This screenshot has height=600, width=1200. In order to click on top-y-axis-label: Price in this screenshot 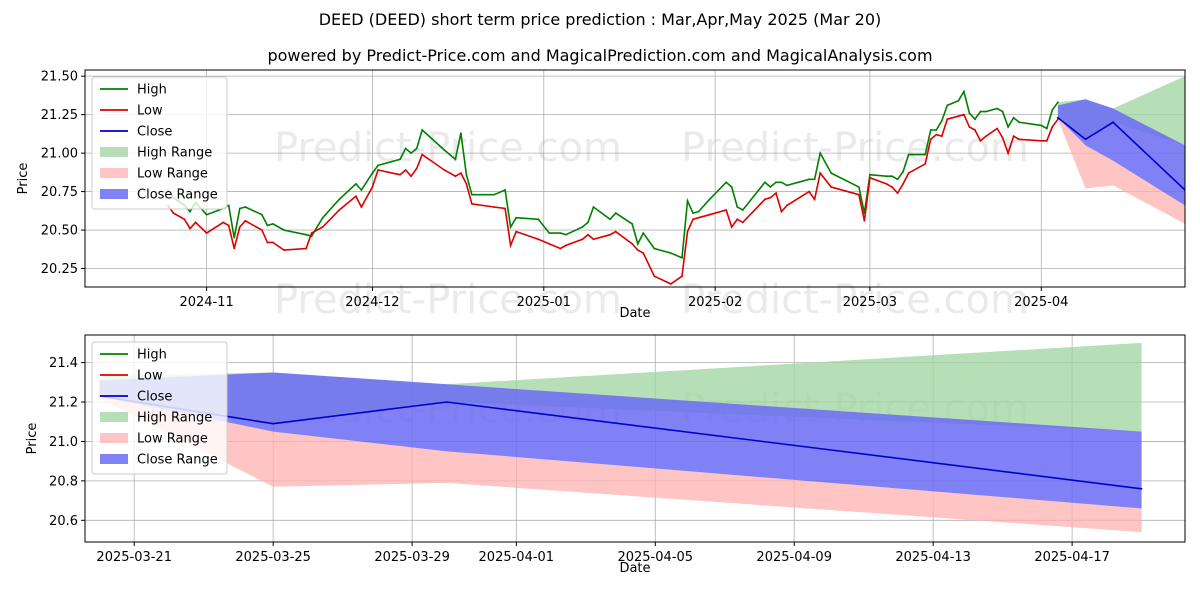, I will do `click(23, 179)`.